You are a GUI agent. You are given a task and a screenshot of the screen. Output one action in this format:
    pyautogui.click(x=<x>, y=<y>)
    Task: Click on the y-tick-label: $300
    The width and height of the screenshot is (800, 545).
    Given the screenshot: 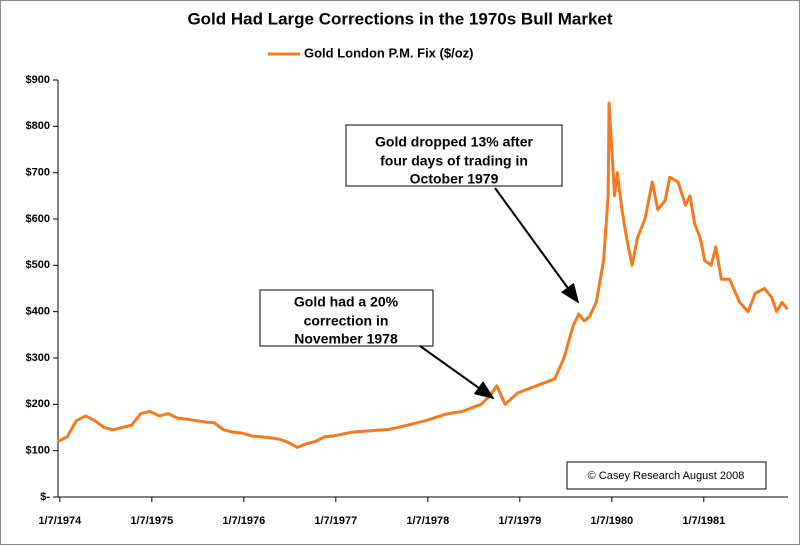 What is the action you would take?
    pyautogui.click(x=38, y=358)
    